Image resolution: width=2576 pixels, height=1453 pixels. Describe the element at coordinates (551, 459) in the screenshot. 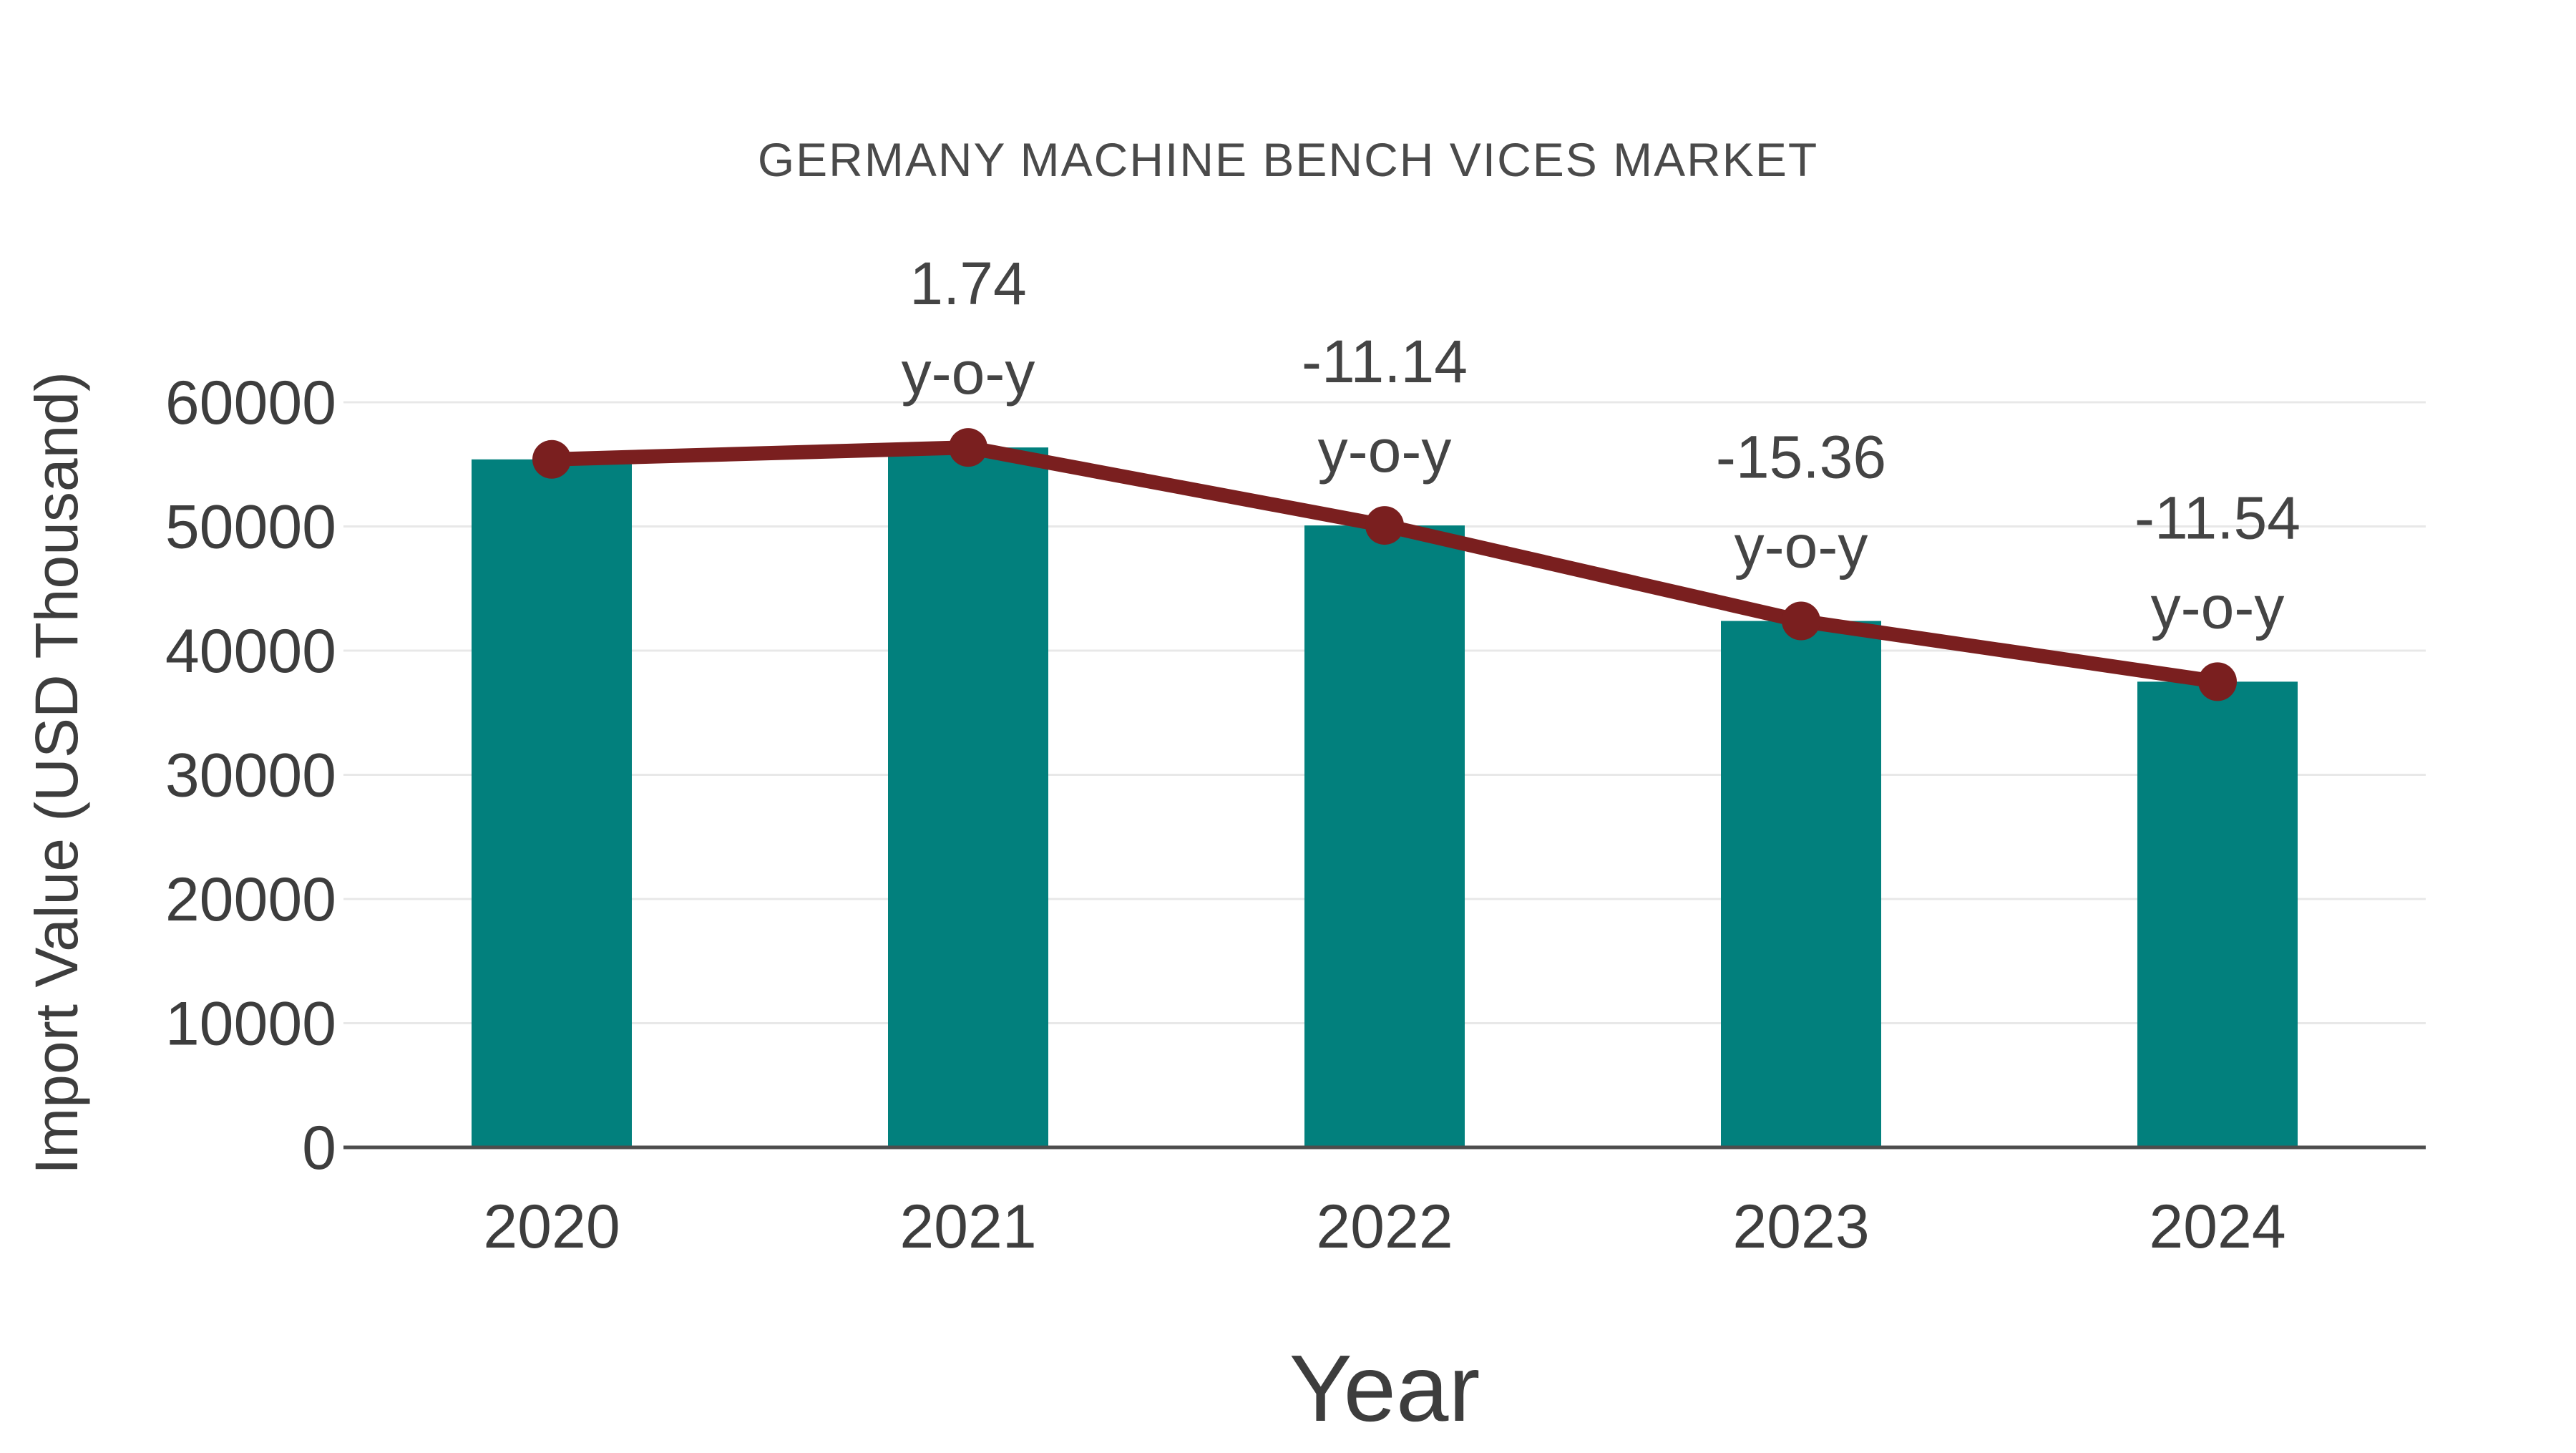

I see `marker-2020` at that location.